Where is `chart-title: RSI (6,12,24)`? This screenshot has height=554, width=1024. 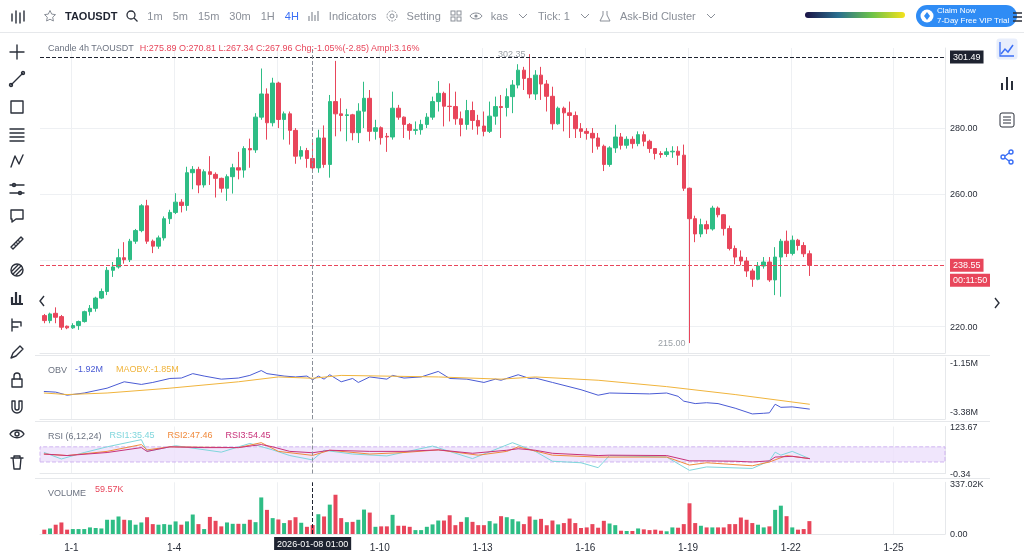 chart-title: RSI (6,12,24) is located at coordinates (75, 435).